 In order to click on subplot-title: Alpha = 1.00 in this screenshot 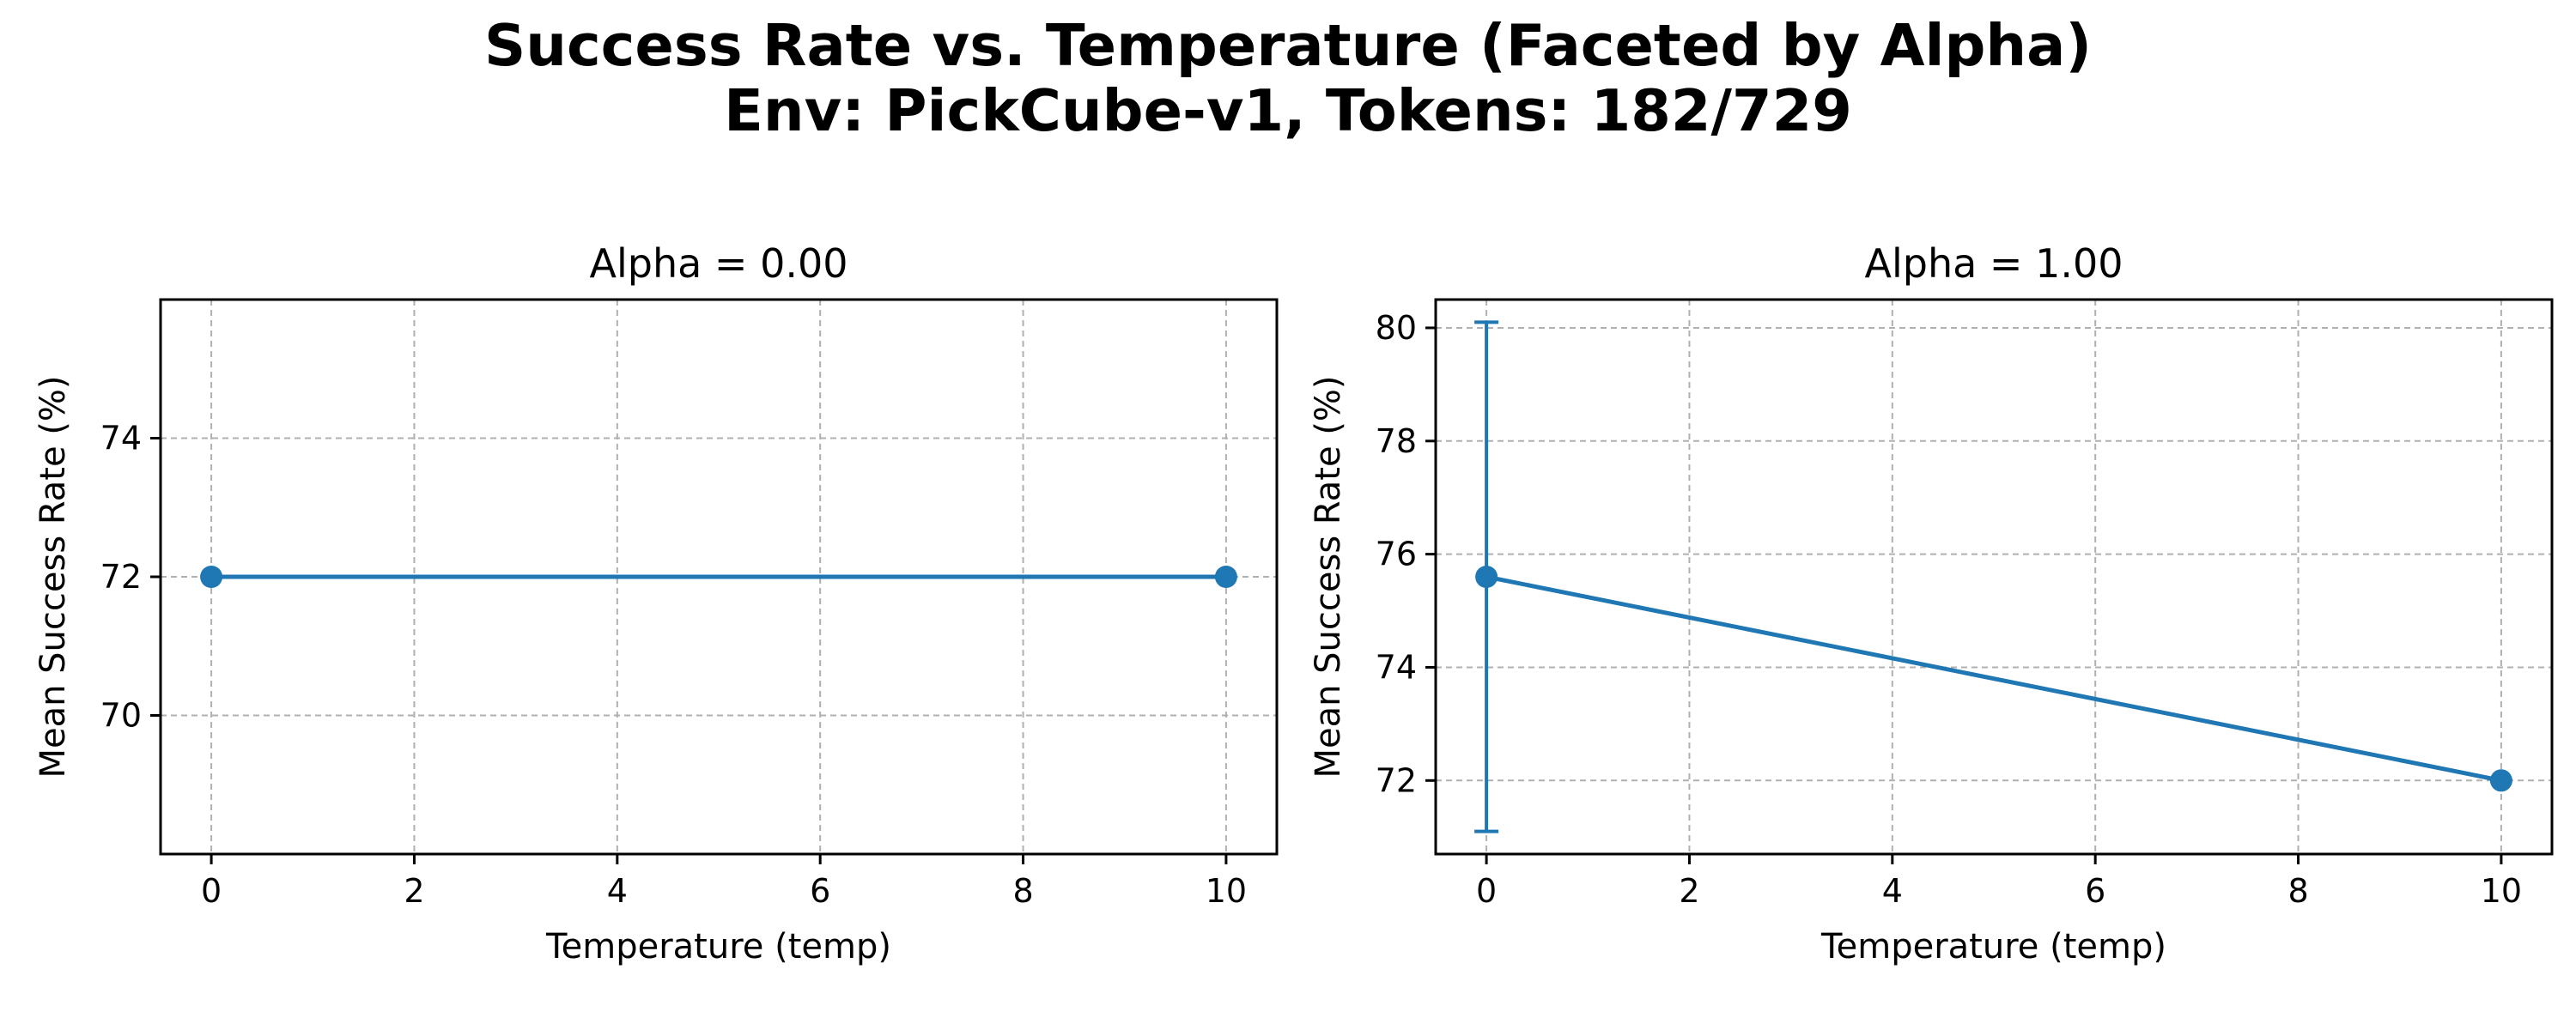, I will do `click(1994, 263)`.